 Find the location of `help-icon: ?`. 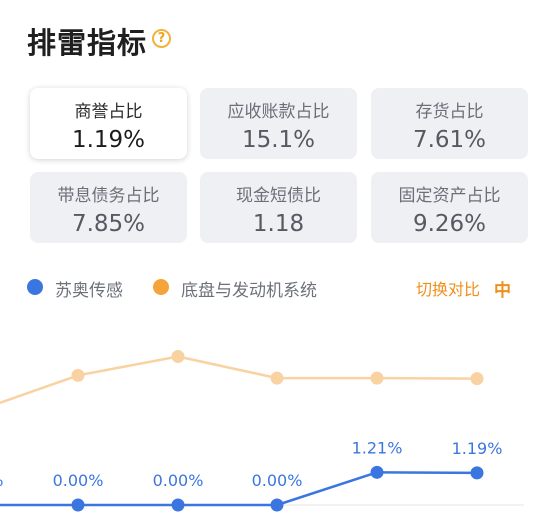

help-icon: ? is located at coordinates (161, 38).